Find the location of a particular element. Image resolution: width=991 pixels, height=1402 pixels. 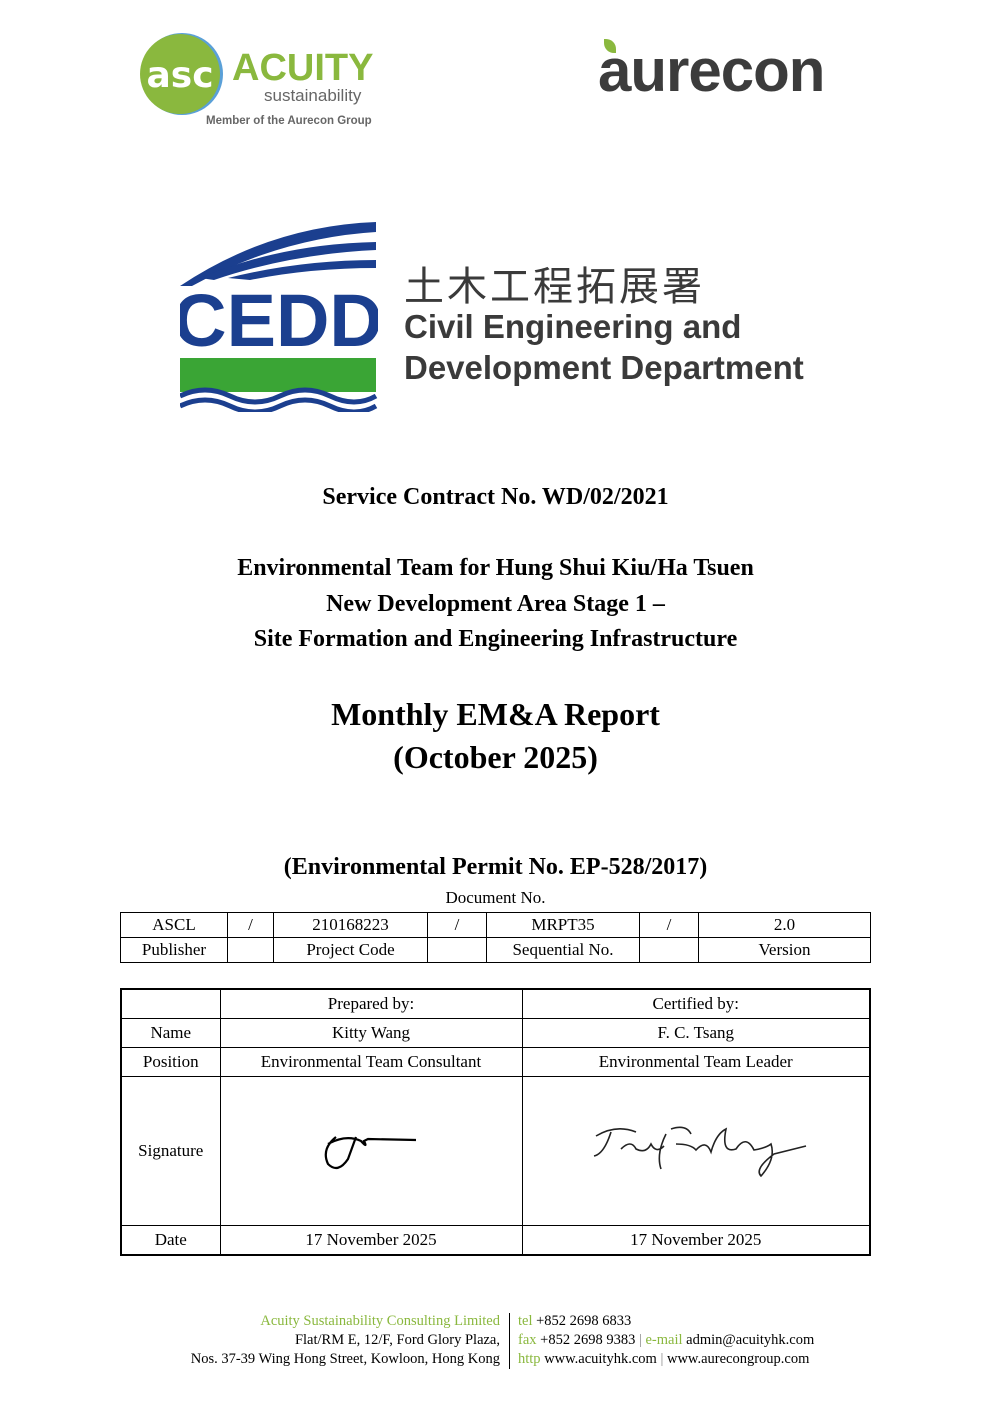

date-label: Date is located at coordinates (170, 1240).